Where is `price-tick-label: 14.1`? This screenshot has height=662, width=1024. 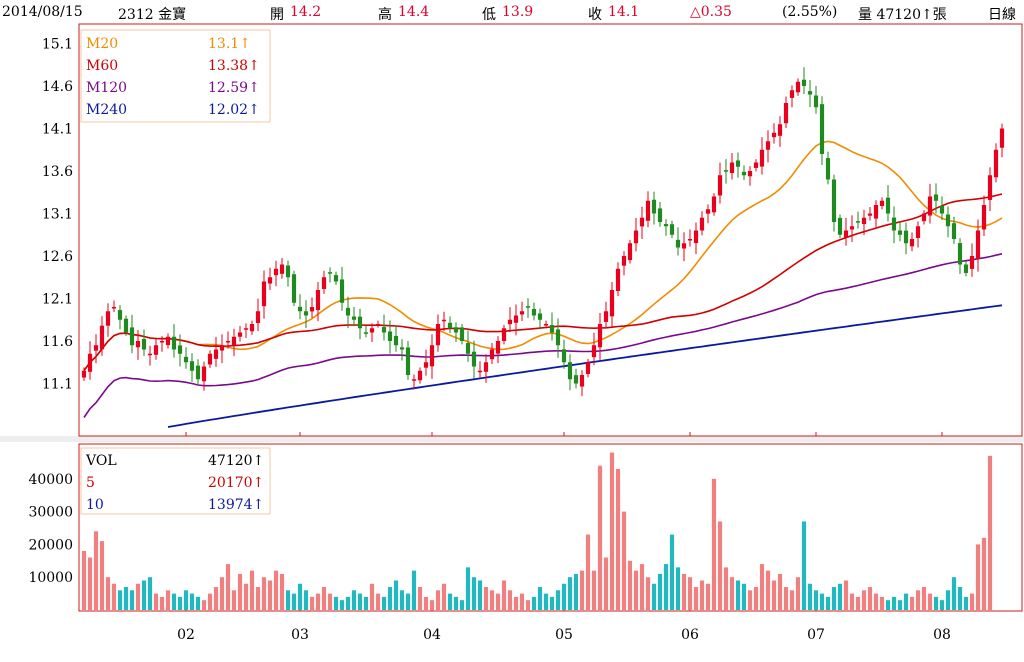 price-tick-label: 14.1 is located at coordinates (57, 130).